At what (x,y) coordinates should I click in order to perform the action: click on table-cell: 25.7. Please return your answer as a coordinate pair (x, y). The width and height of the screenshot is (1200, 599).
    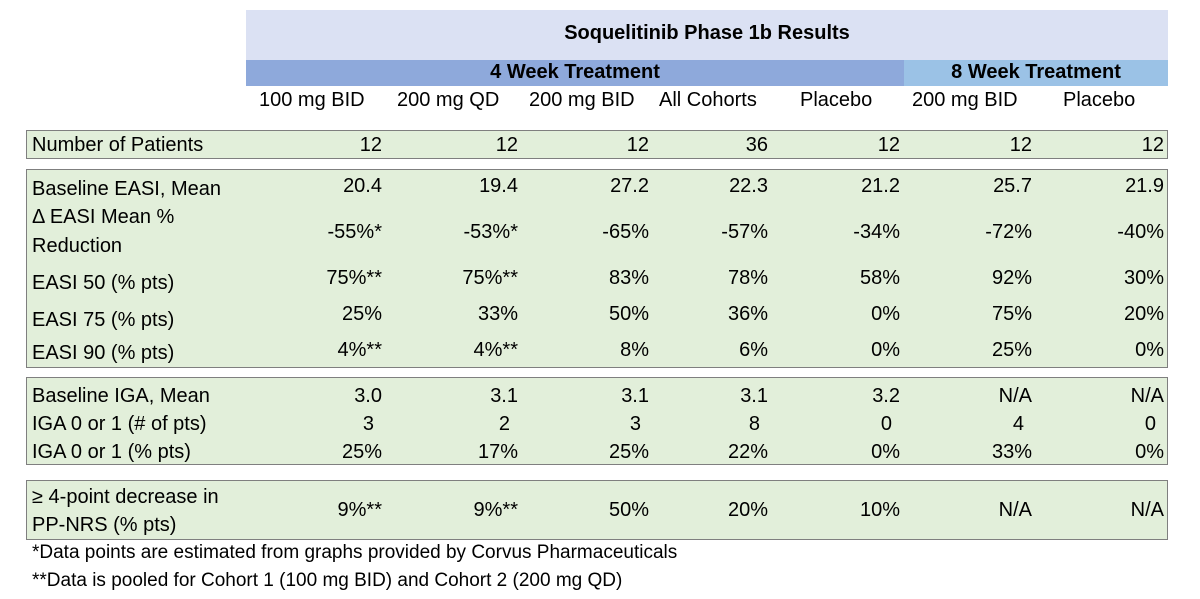
    Looking at the image, I should click on (1012, 186).